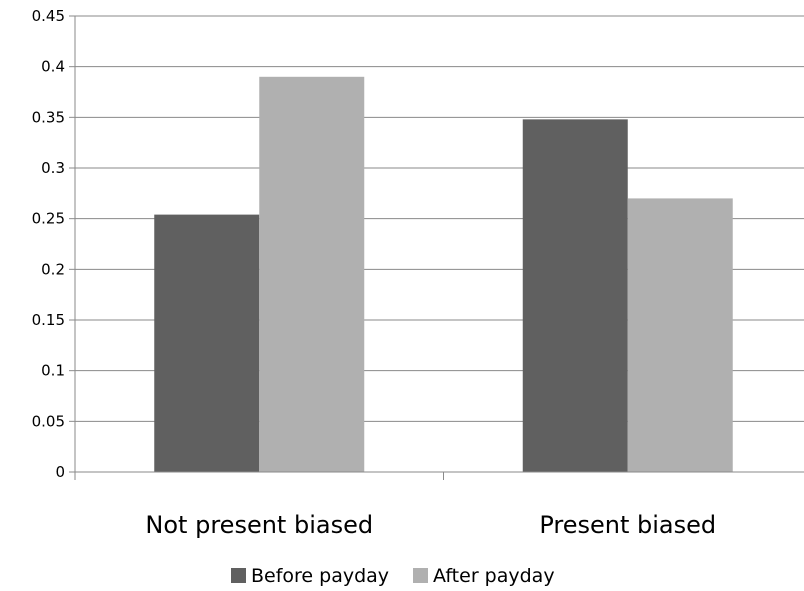 Image resolution: width=804 pixels, height=591 pixels. What do you see at coordinates (48, 421) in the screenshot?
I see `y-tick-label: 0.05` at bounding box center [48, 421].